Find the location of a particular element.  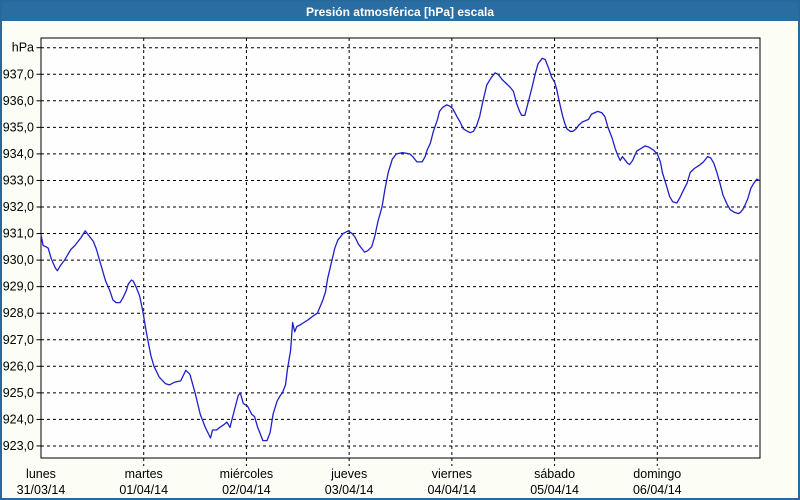

chart-title-bar: Presión atmosférica [hPa] escala is located at coordinates (400, 11).